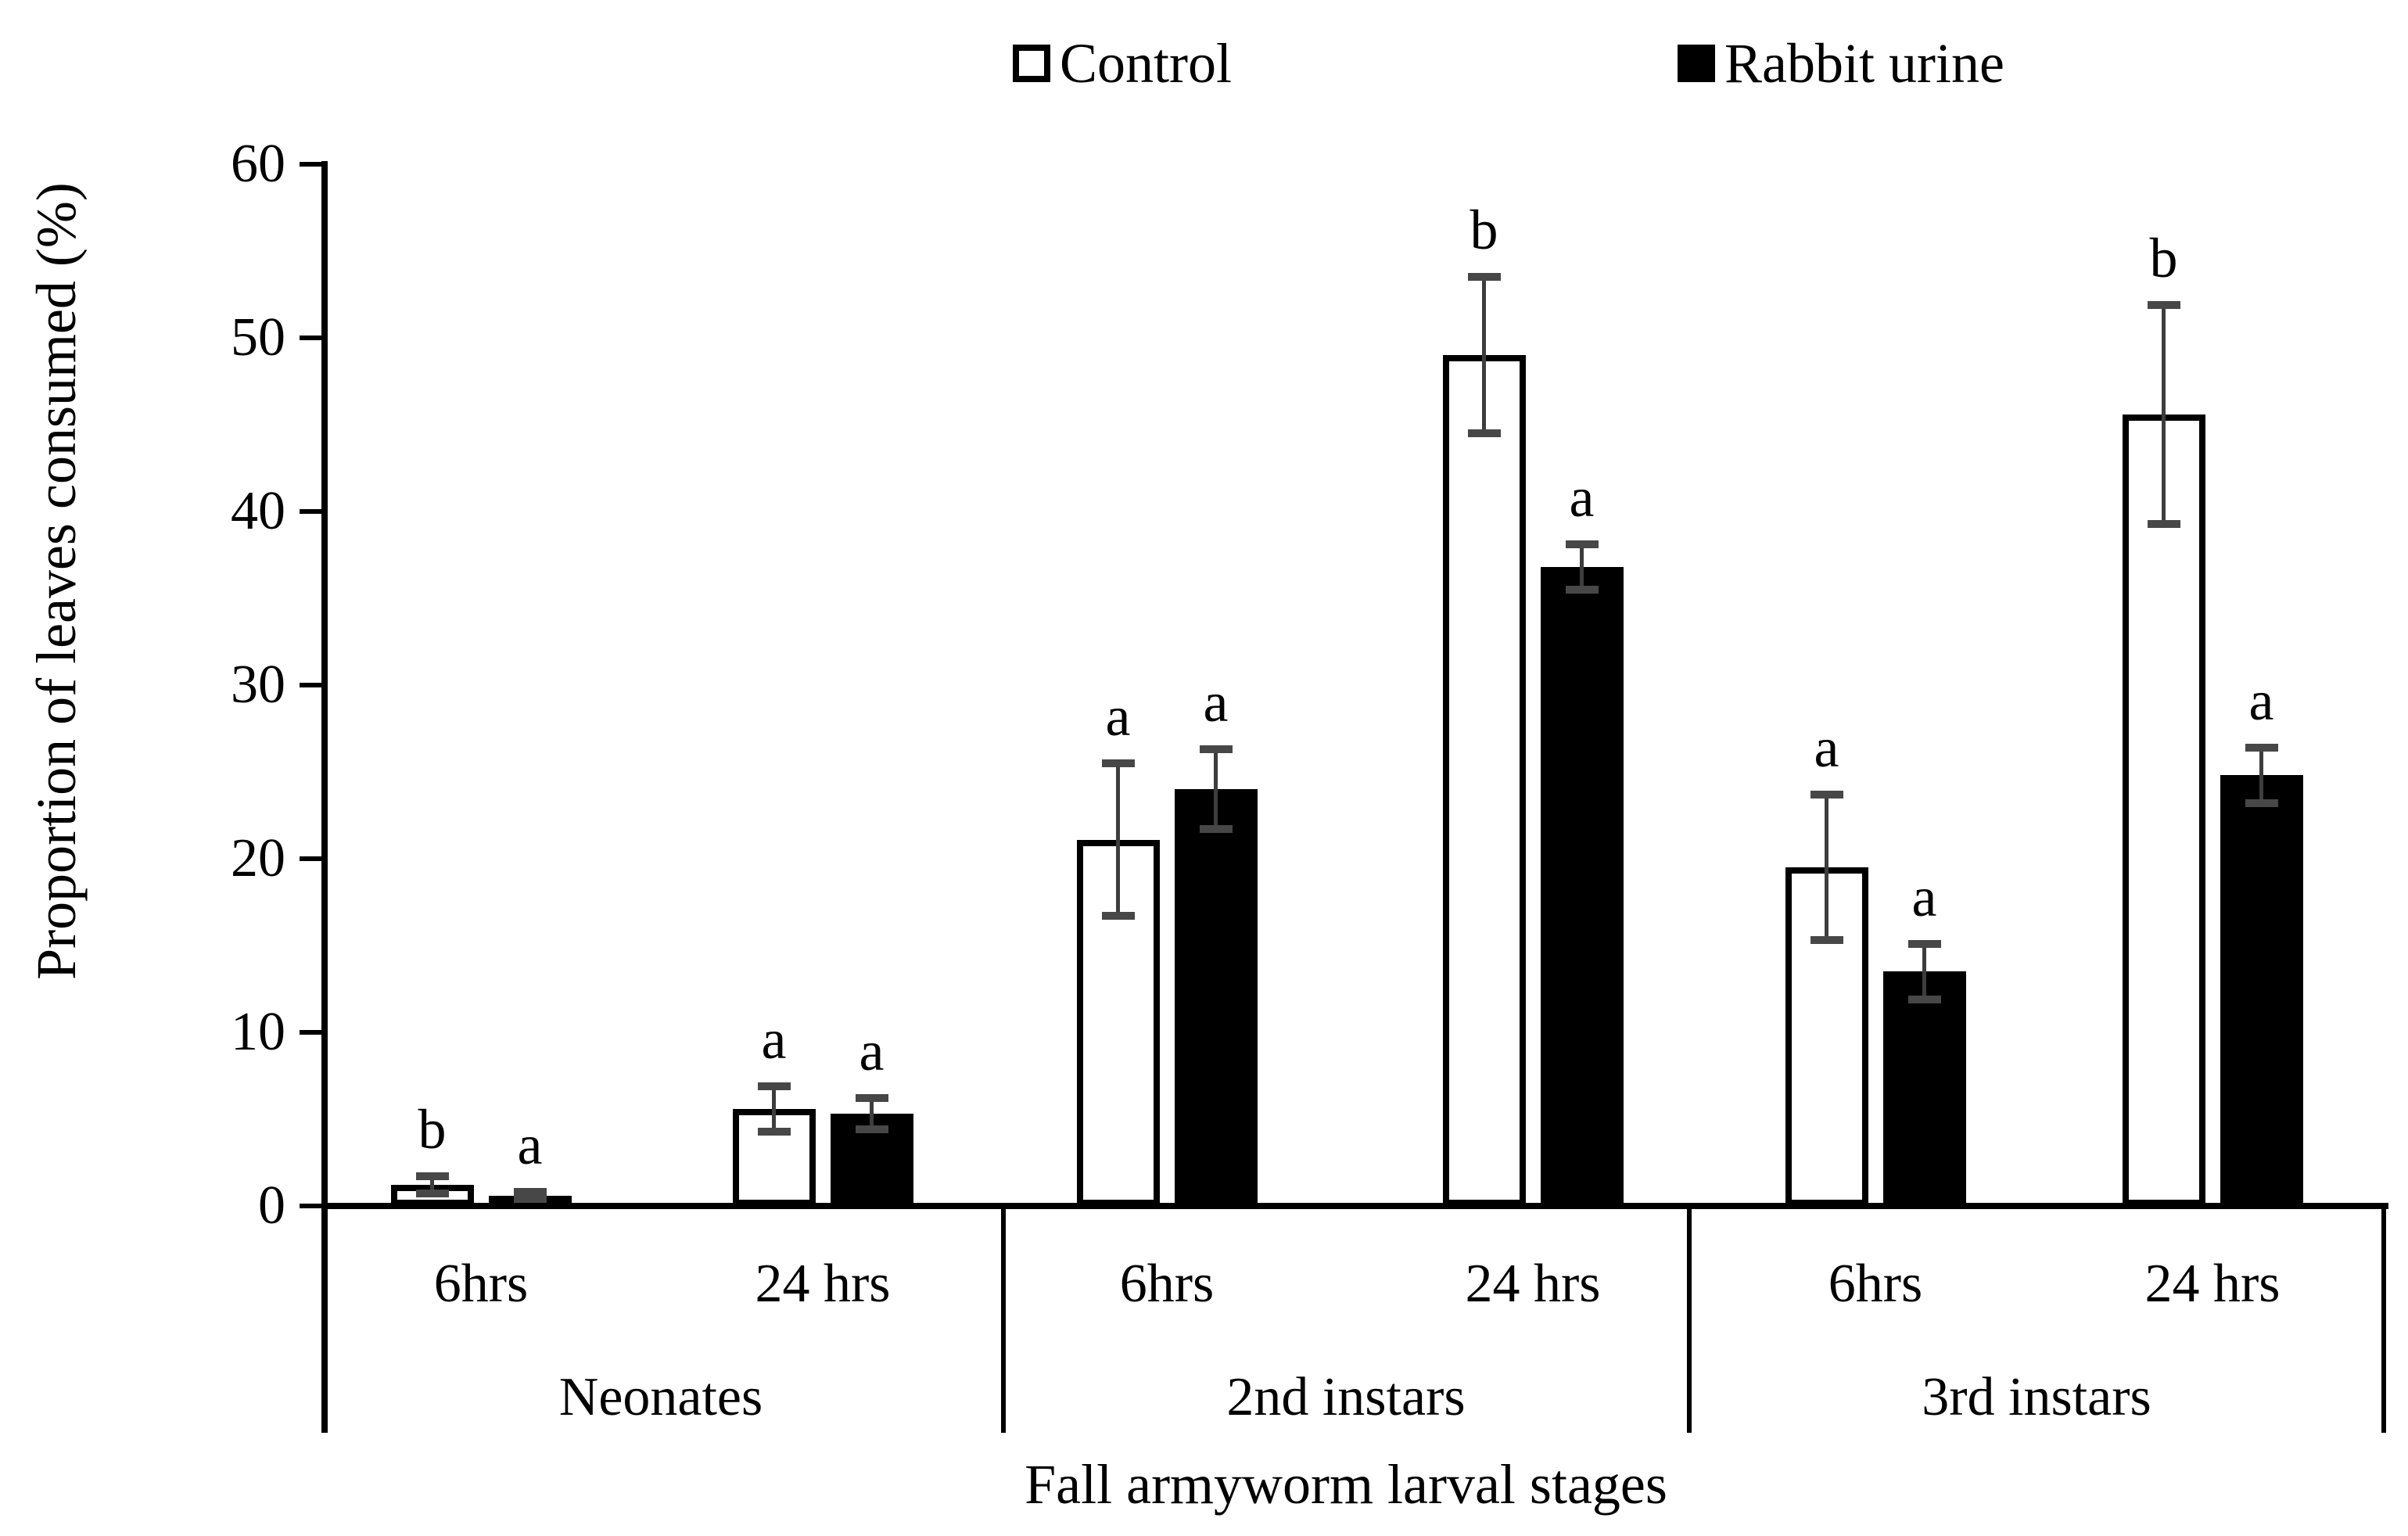 The width and height of the screenshot is (2408, 1536). What do you see at coordinates (1864, 63) in the screenshot?
I see `legend-label-rabbit-urine: Rabbit urine` at bounding box center [1864, 63].